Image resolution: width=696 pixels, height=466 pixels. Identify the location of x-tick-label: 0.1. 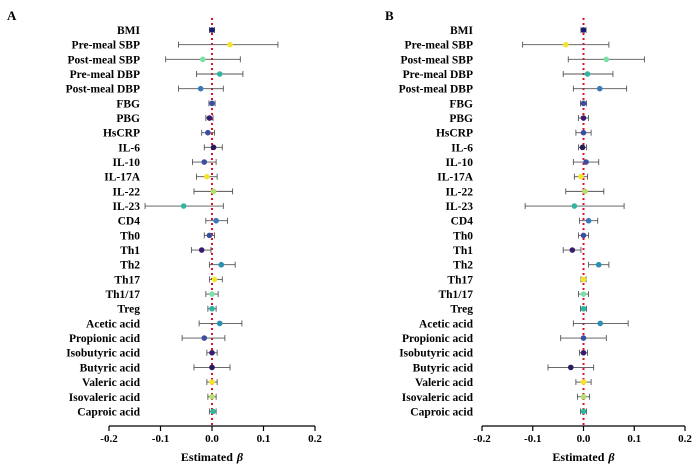
(634, 439).